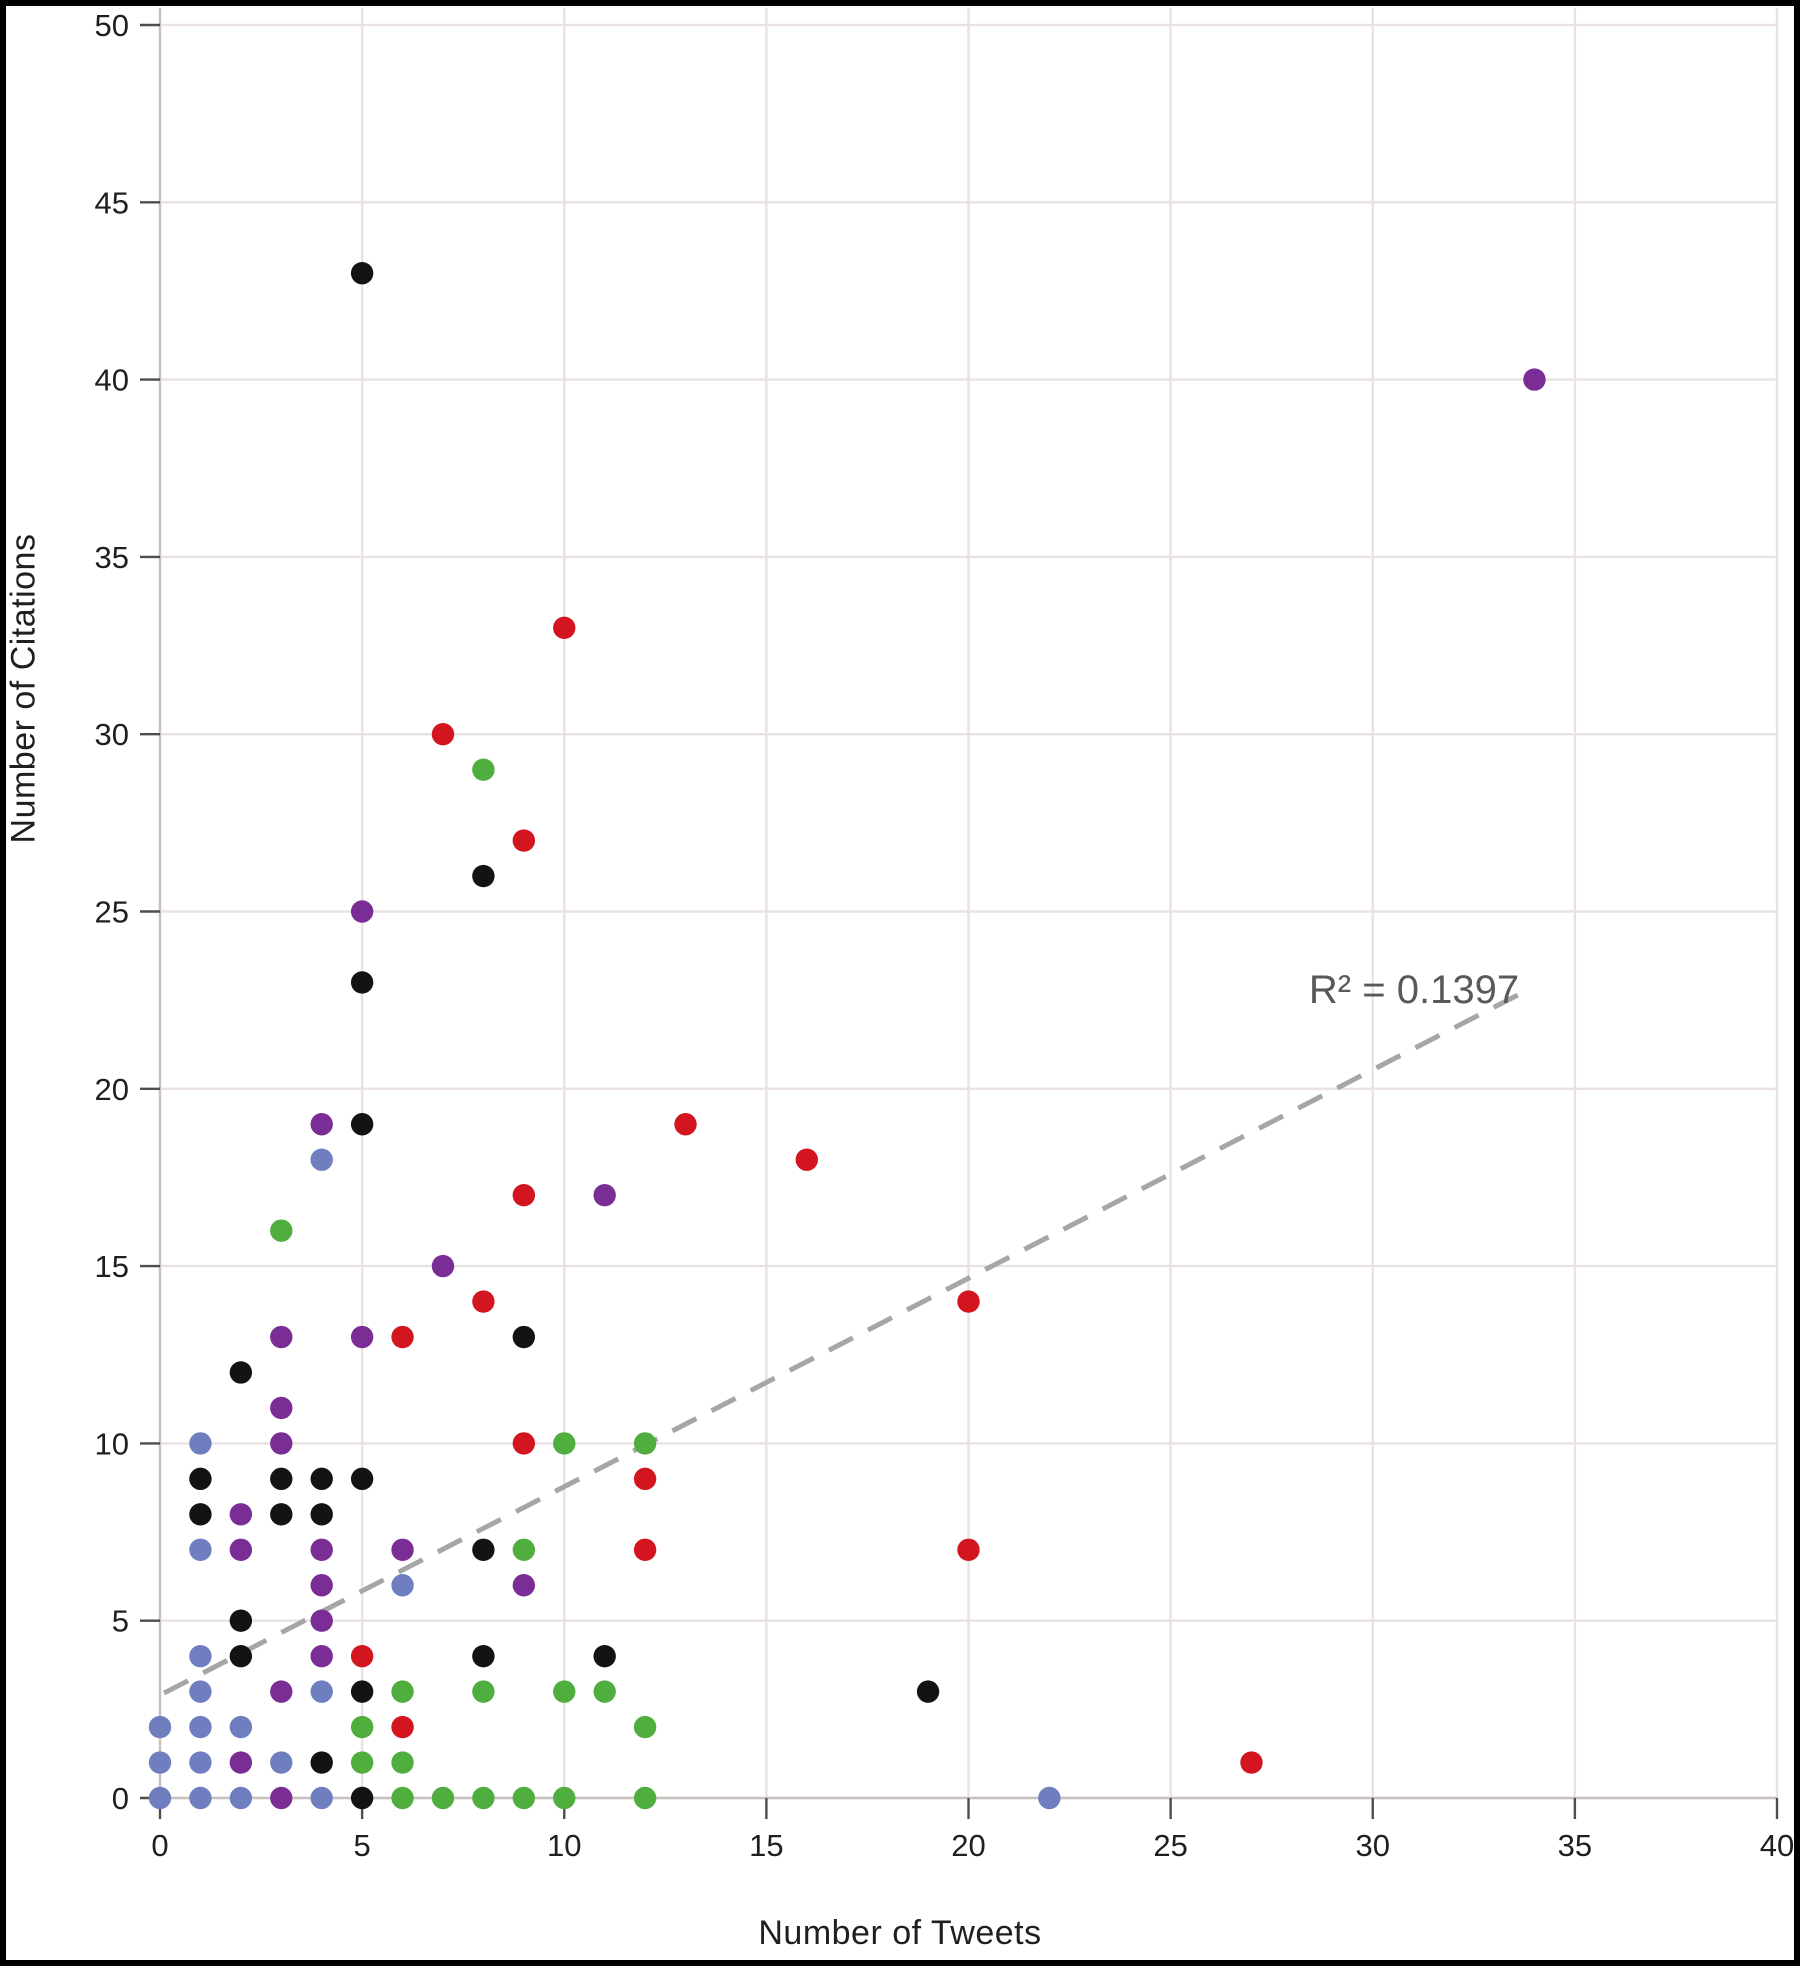 The width and height of the screenshot is (1800, 1966). Describe the element at coordinates (1414, 990) in the screenshot. I see `r-squared-annotation: R² = 0.1397` at that location.